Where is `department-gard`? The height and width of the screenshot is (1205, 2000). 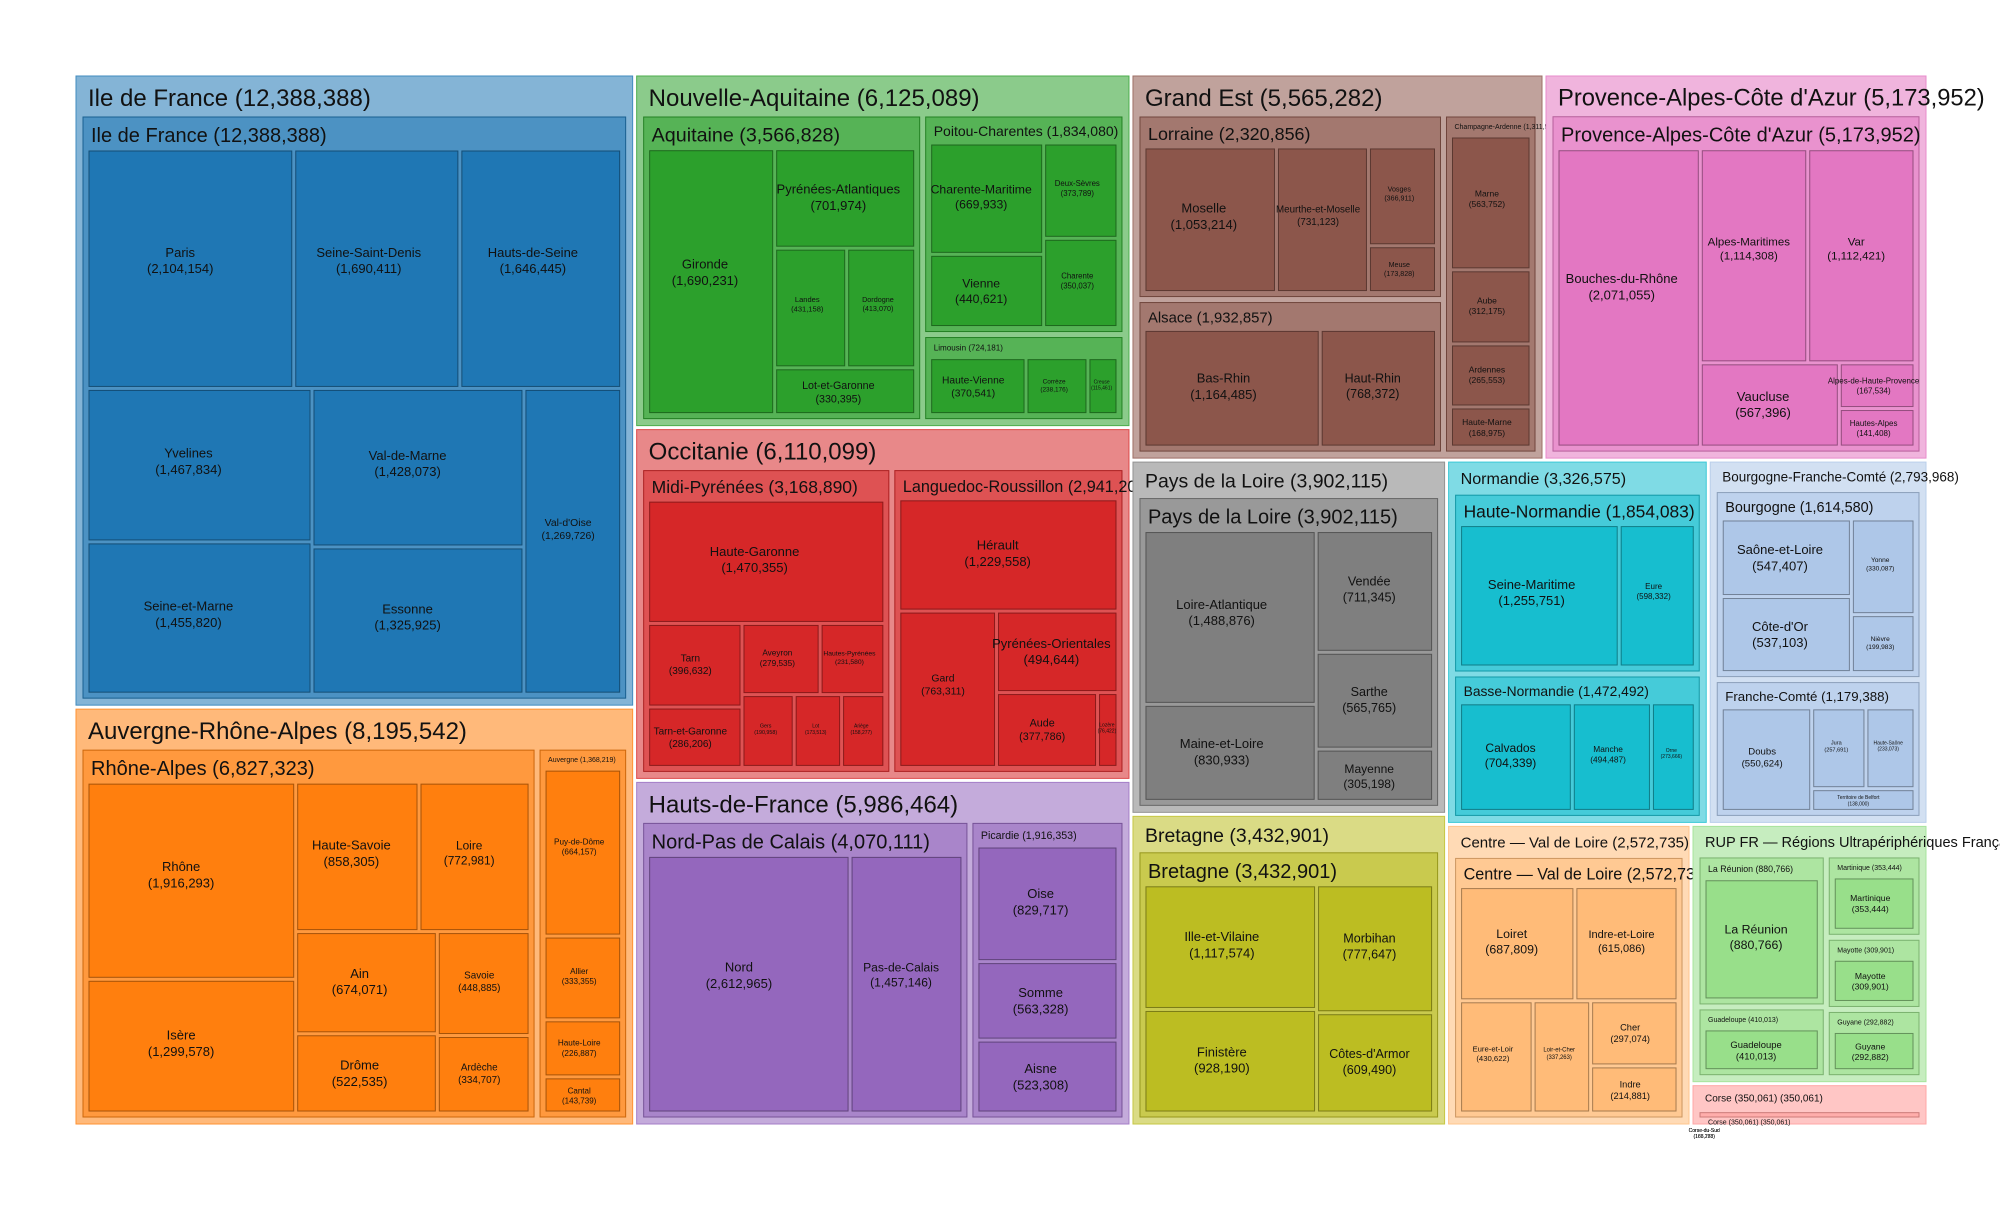 department-gard is located at coordinates (948, 689).